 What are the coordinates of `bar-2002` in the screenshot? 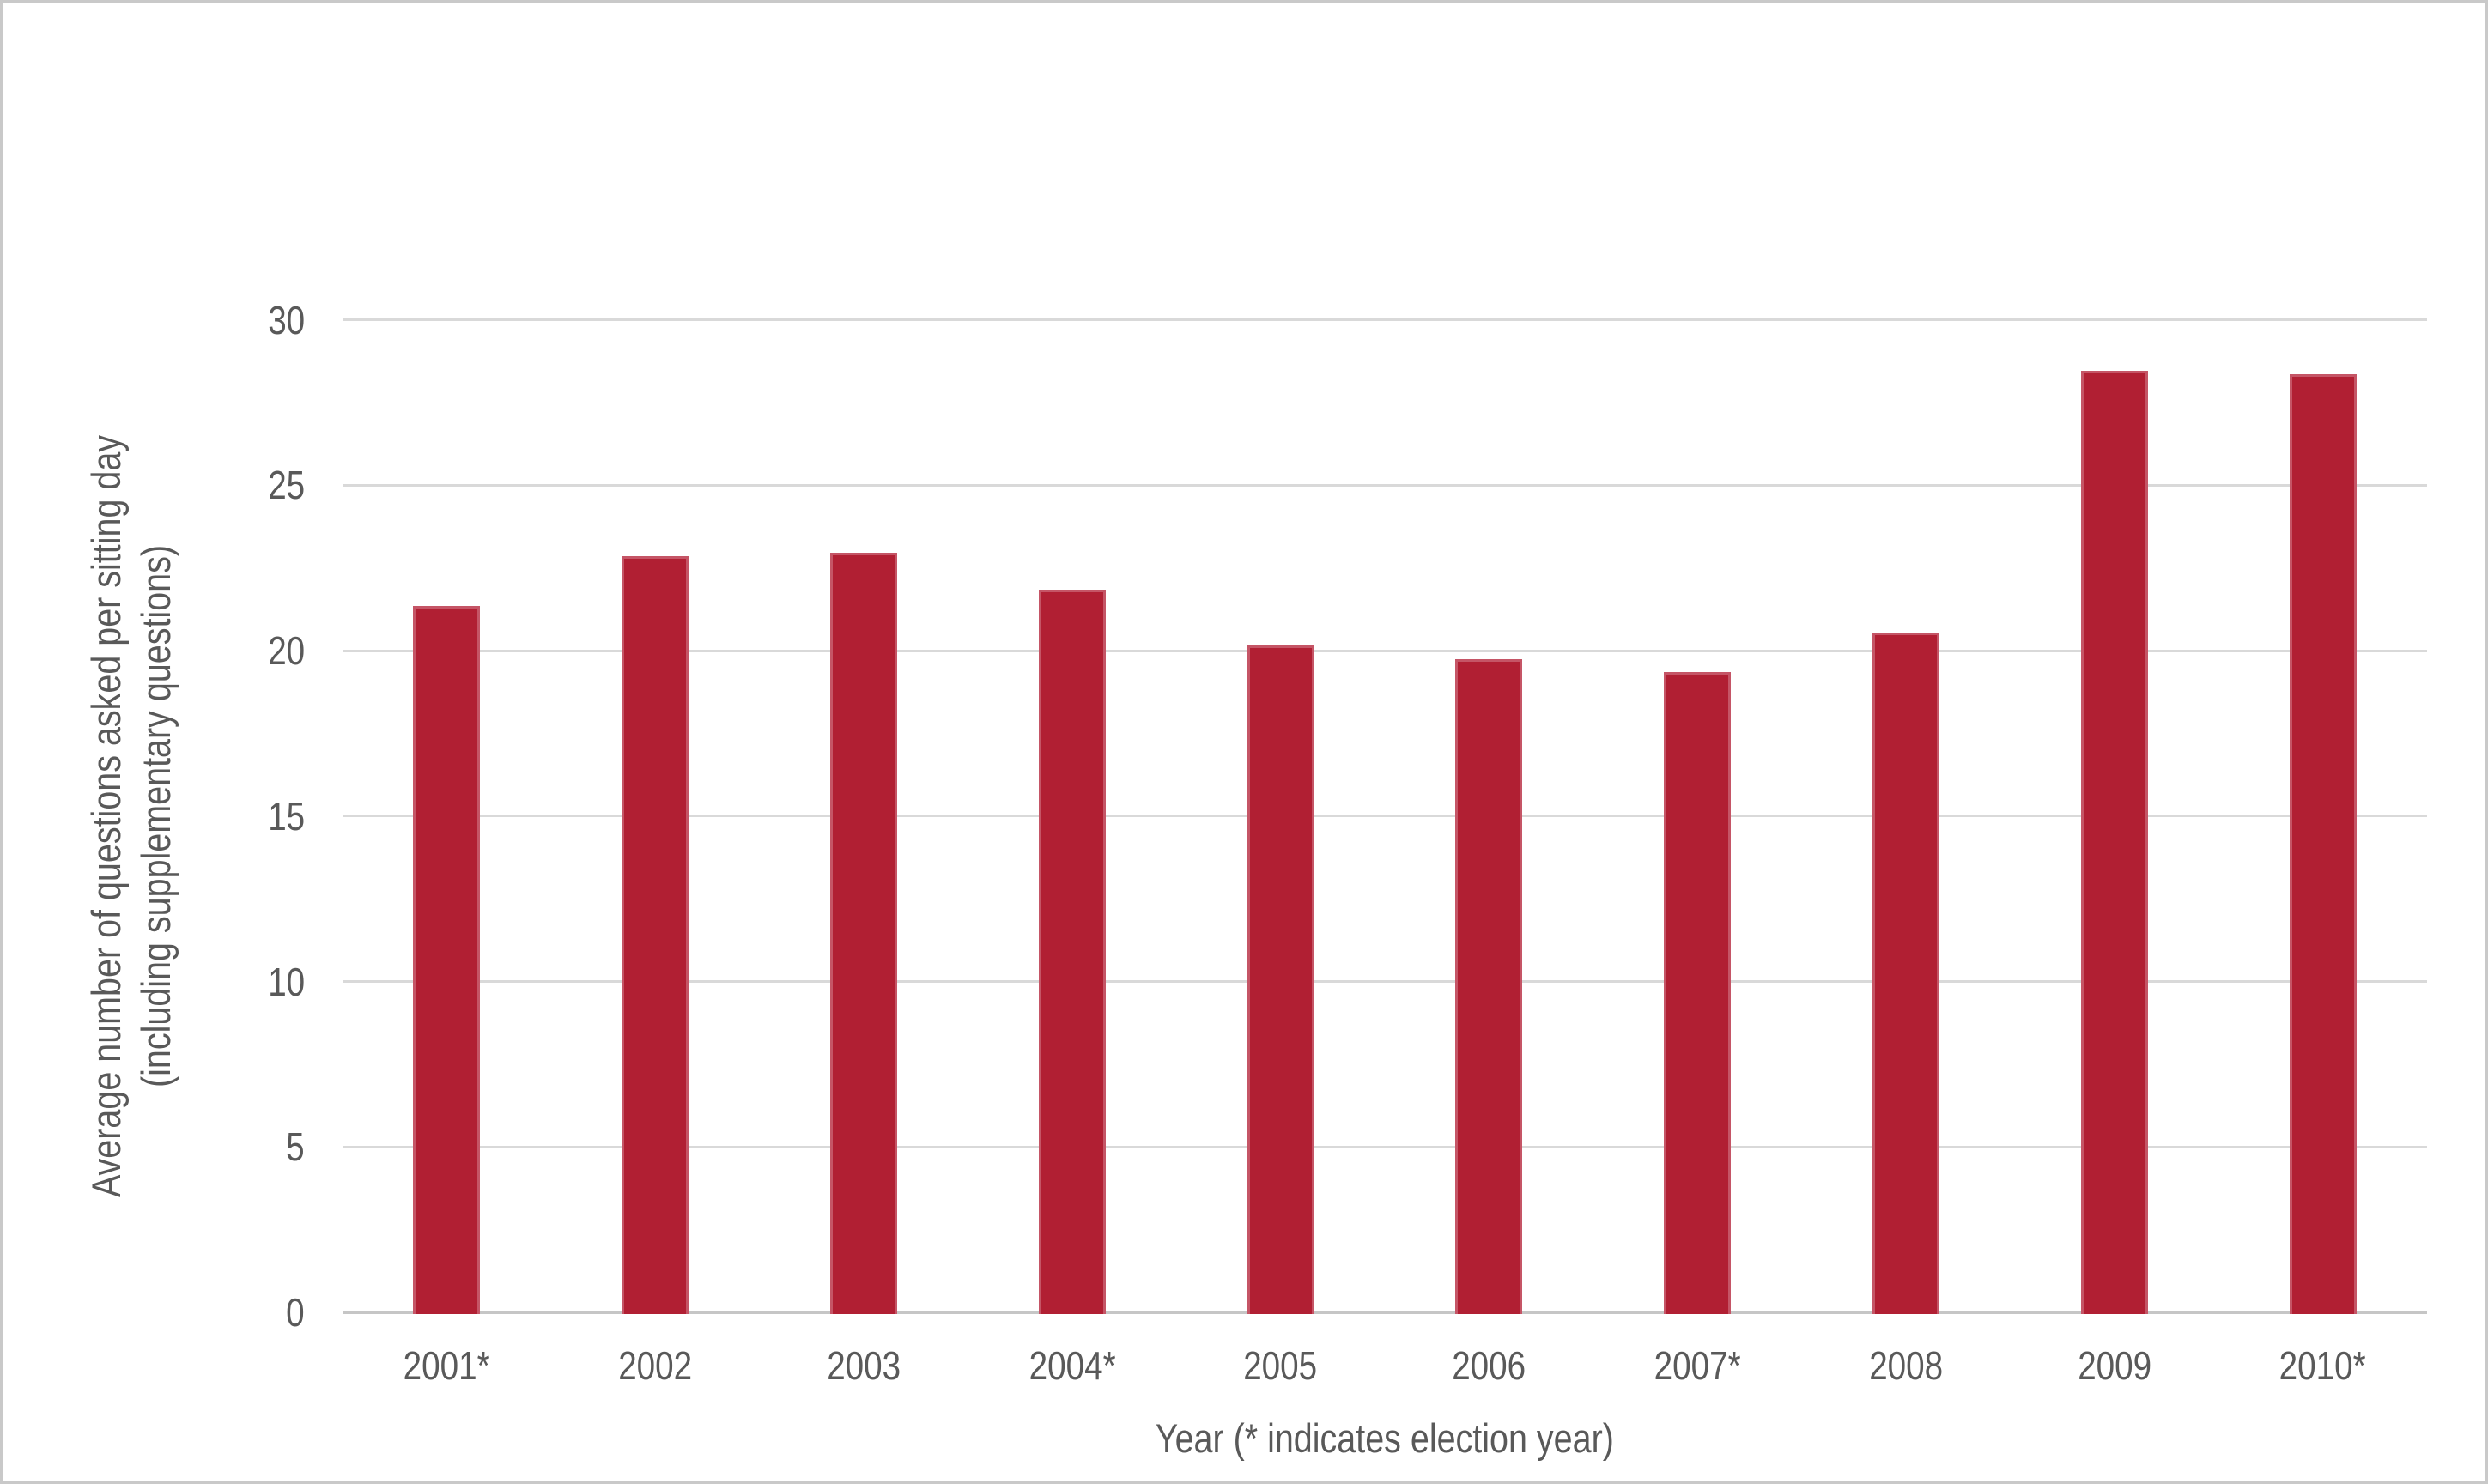 It's located at (656, 935).